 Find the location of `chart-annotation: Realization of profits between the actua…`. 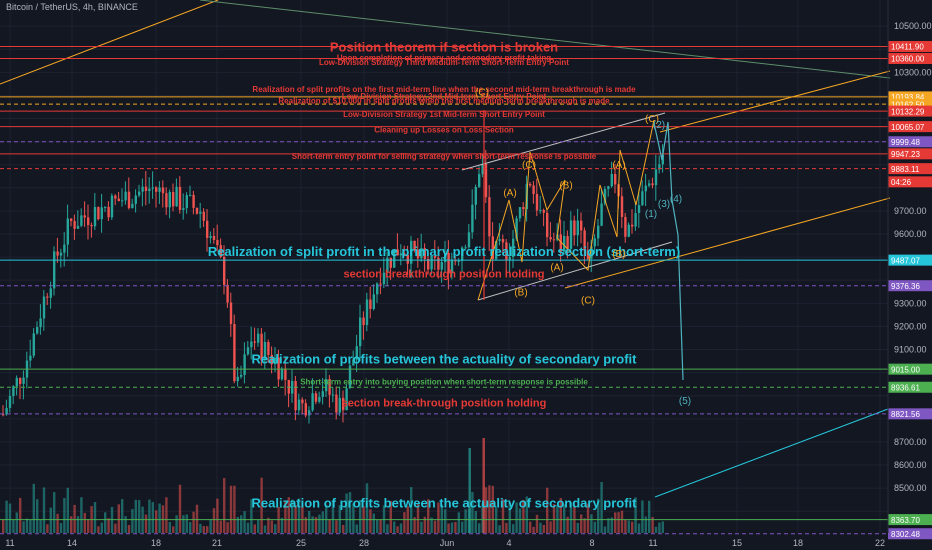

chart-annotation: Realization of profits between the actua… is located at coordinates (445, 358).